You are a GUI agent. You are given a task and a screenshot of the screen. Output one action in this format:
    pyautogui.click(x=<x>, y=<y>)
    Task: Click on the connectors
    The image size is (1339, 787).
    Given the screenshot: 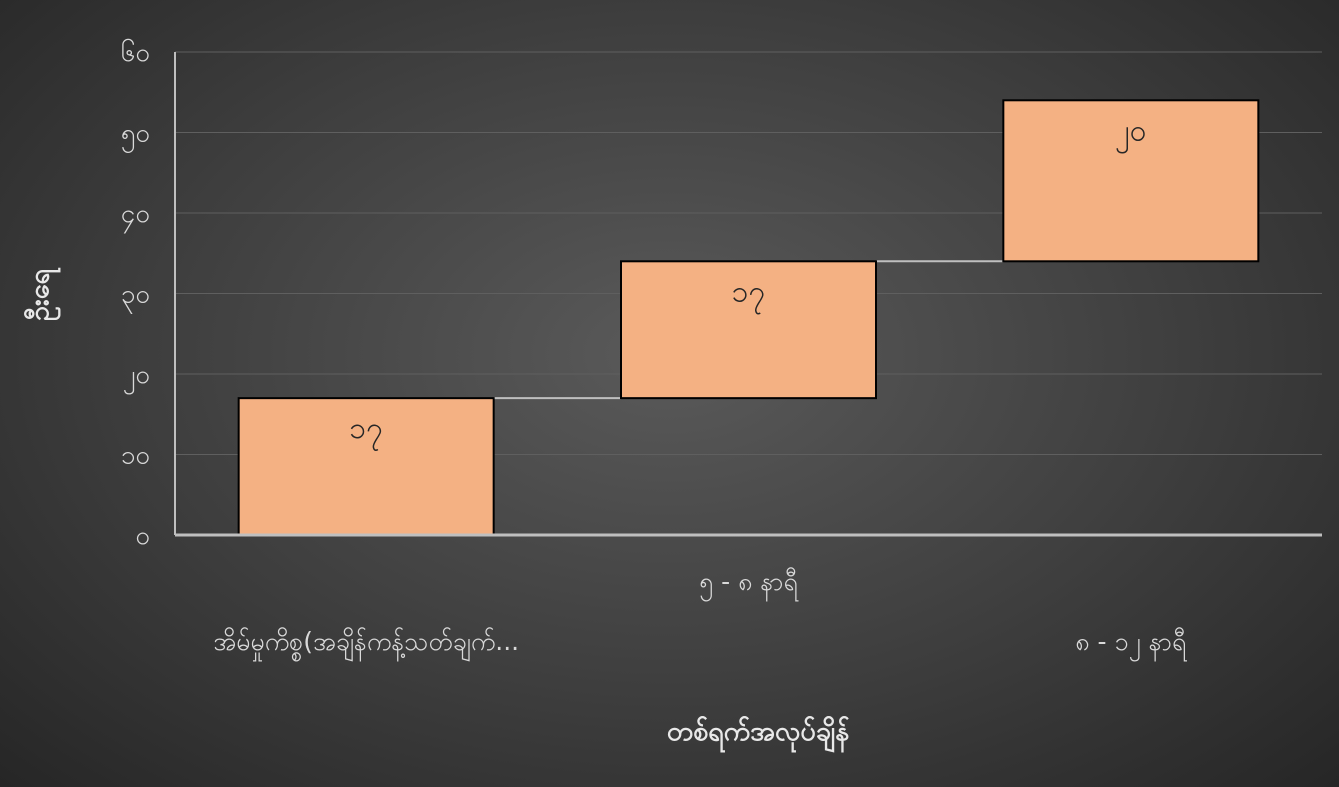 What is the action you would take?
    pyautogui.click(x=748, y=330)
    